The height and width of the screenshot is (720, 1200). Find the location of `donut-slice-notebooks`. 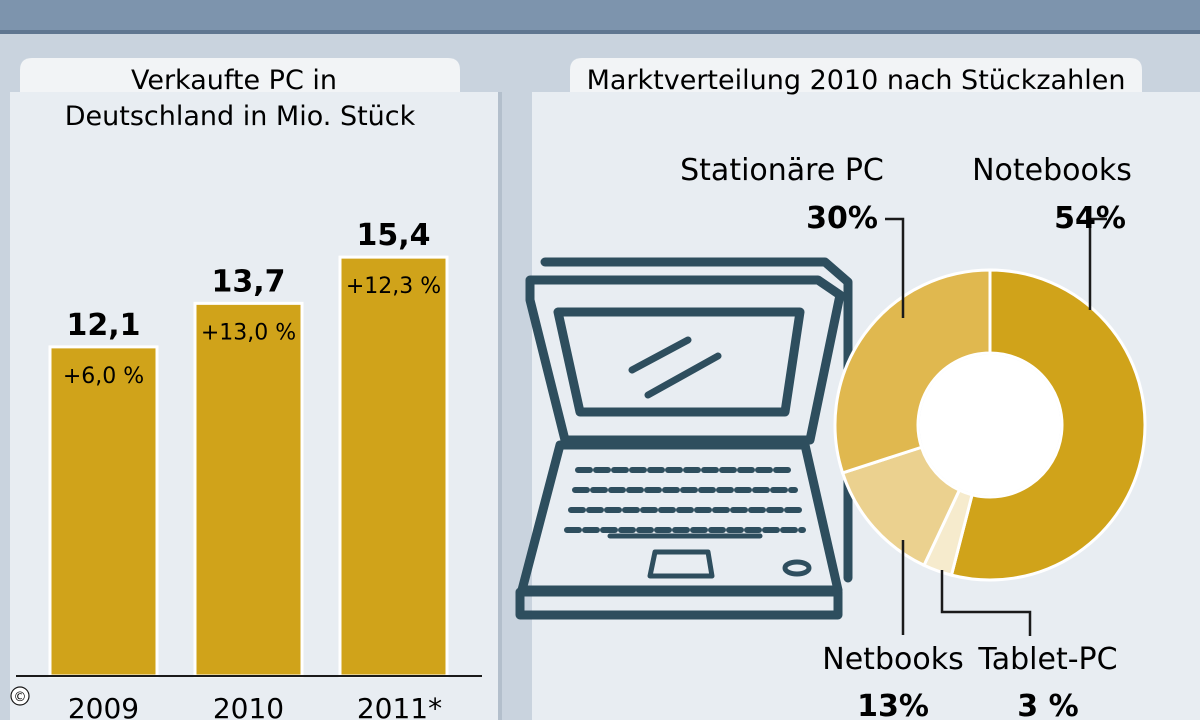

donut-slice-notebooks is located at coordinates (1048, 425).